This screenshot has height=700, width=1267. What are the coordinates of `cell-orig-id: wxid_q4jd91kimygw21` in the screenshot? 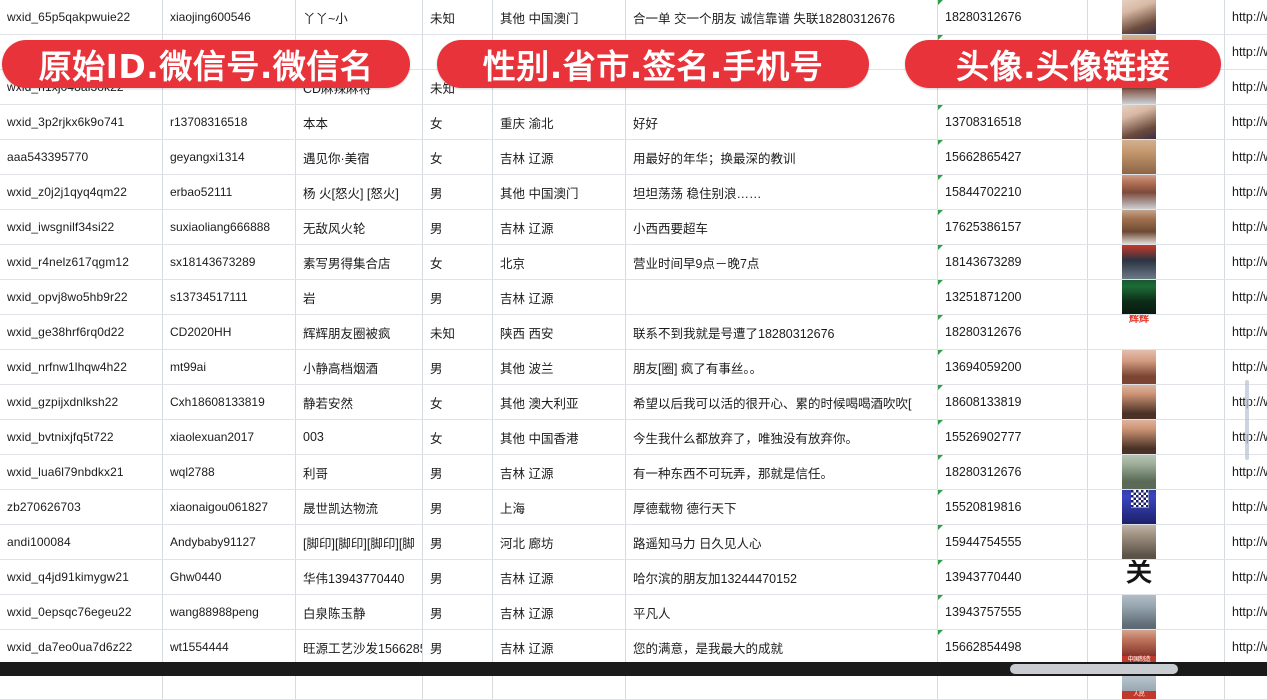 It's located at (81, 577).